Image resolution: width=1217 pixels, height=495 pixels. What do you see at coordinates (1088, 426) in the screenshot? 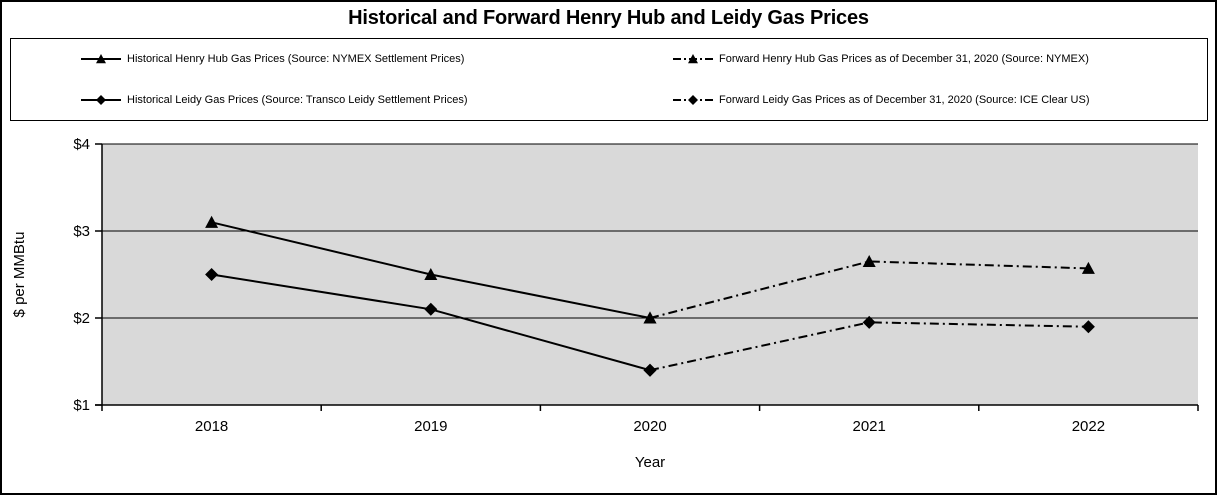
I see `svg-text: 2022` at bounding box center [1088, 426].